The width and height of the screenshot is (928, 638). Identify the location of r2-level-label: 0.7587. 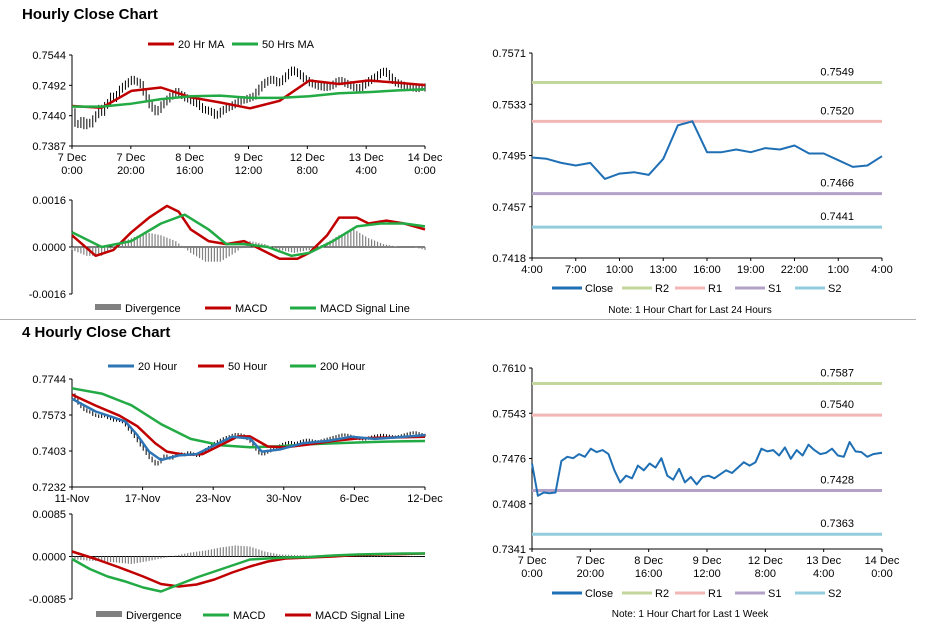
(837, 373).